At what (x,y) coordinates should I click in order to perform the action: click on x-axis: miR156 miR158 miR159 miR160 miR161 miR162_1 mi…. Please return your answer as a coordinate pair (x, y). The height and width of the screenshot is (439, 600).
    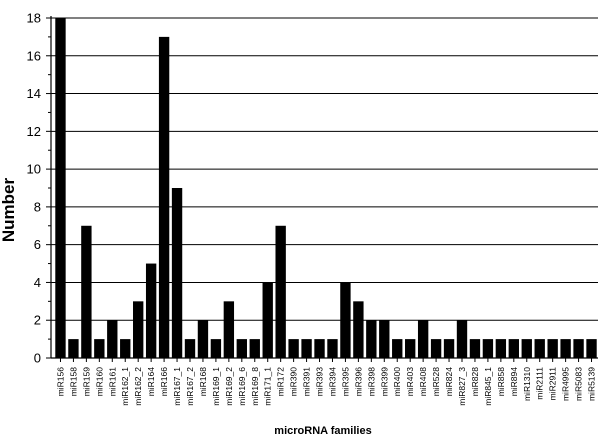
    Looking at the image, I should click on (324, 381).